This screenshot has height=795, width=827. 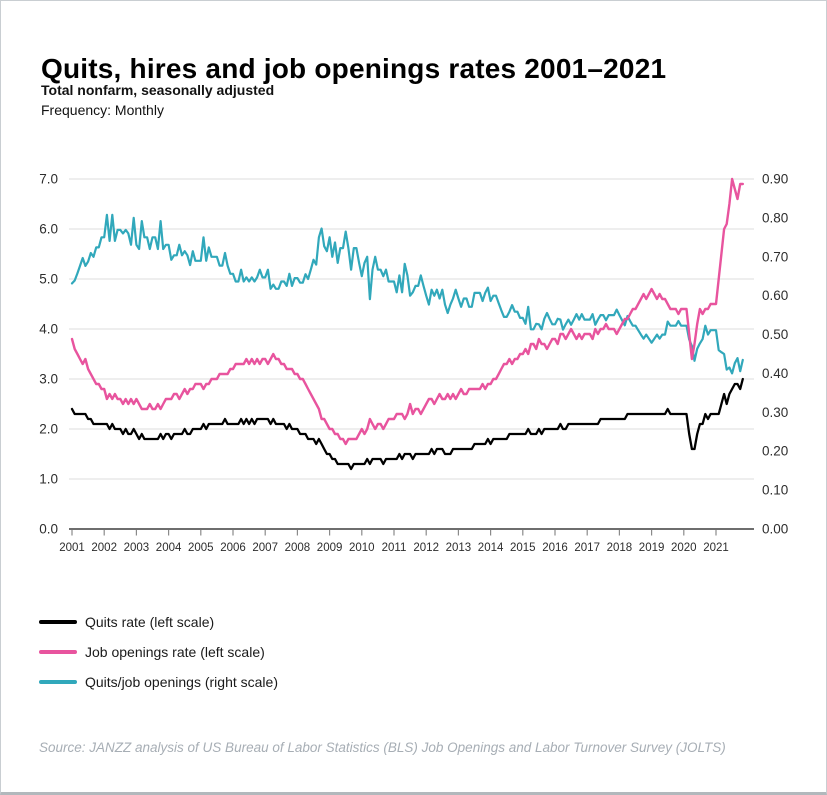 I want to click on x-axis-label: 2008, so click(x=298, y=548).